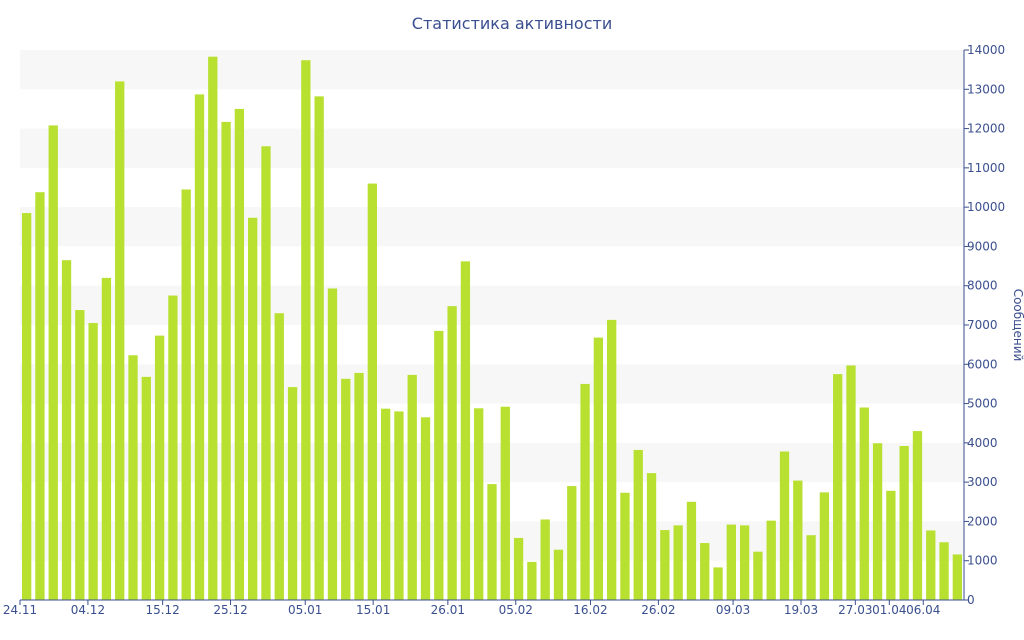 The width and height of the screenshot is (1024, 640). Describe the element at coordinates (1017, 325) in the screenshot. I see `y-axis-label: Сообщений` at that location.